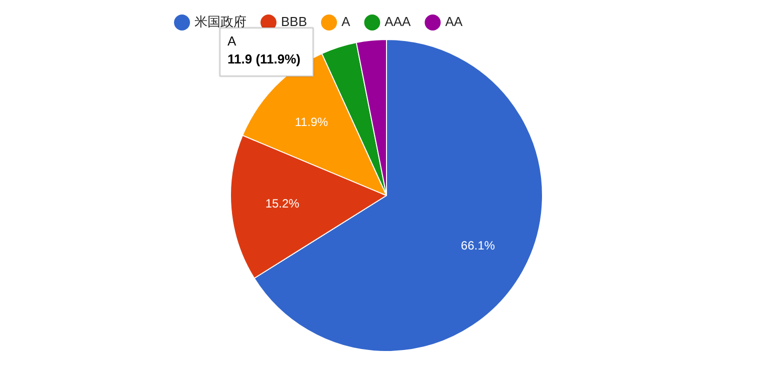  What do you see at coordinates (311, 122) in the screenshot?
I see `data-label: 11.9%` at bounding box center [311, 122].